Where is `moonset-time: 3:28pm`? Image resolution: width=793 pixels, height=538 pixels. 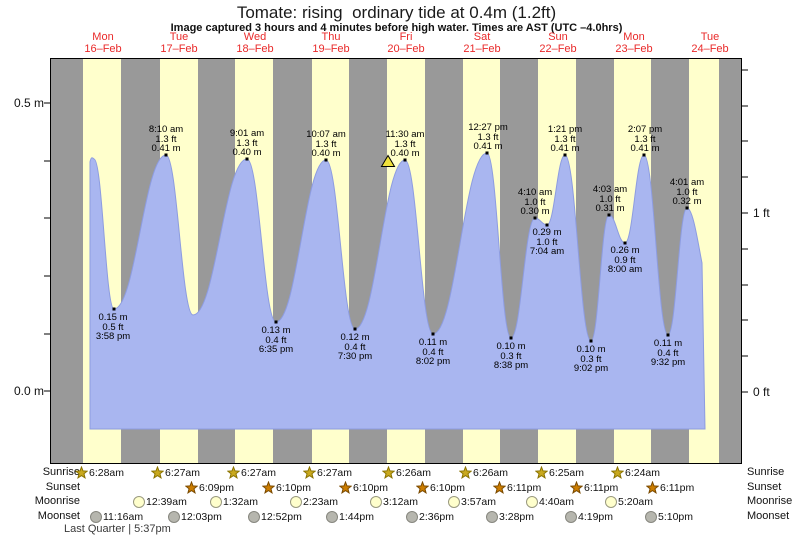 moonset-time: 3:28pm is located at coordinates (510, 516).